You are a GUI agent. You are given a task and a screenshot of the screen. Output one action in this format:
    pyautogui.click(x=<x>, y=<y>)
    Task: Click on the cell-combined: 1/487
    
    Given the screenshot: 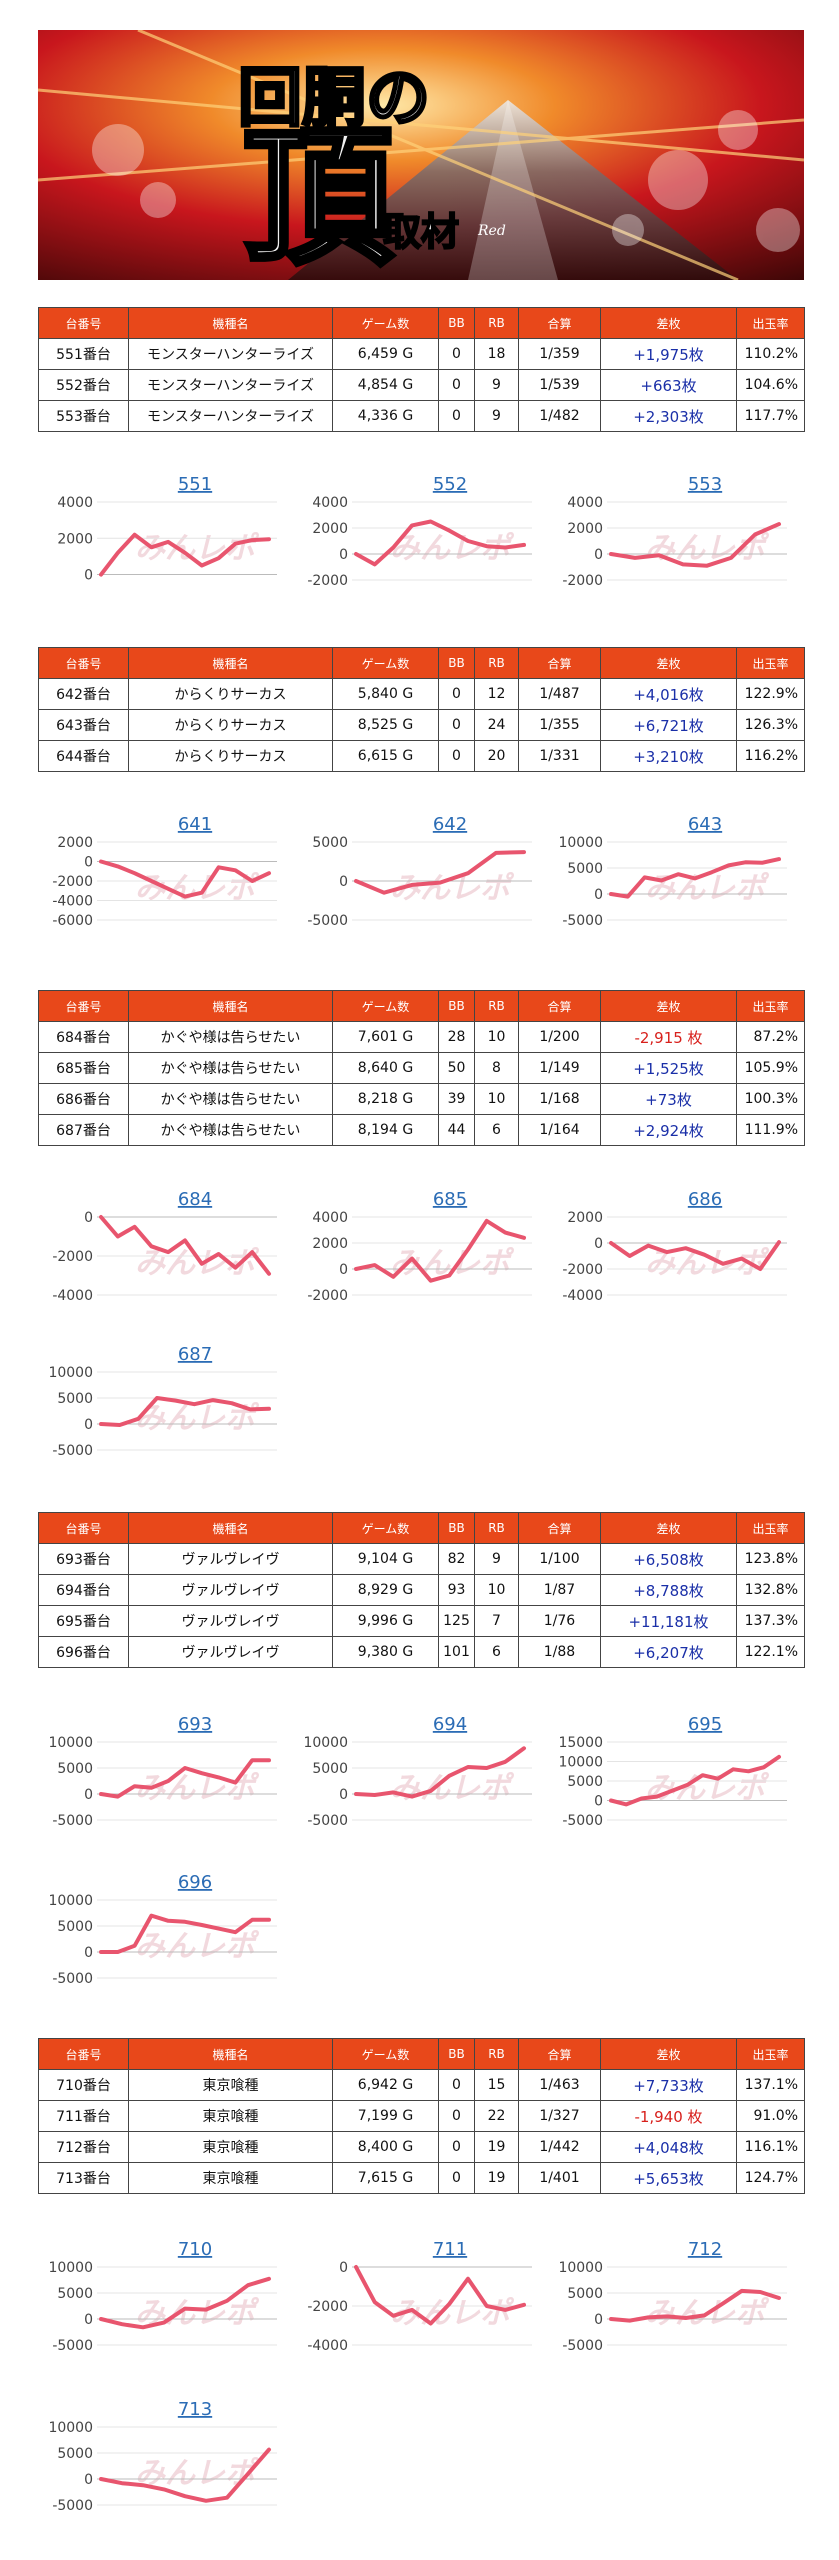 What is the action you would take?
    pyautogui.click(x=559, y=694)
    